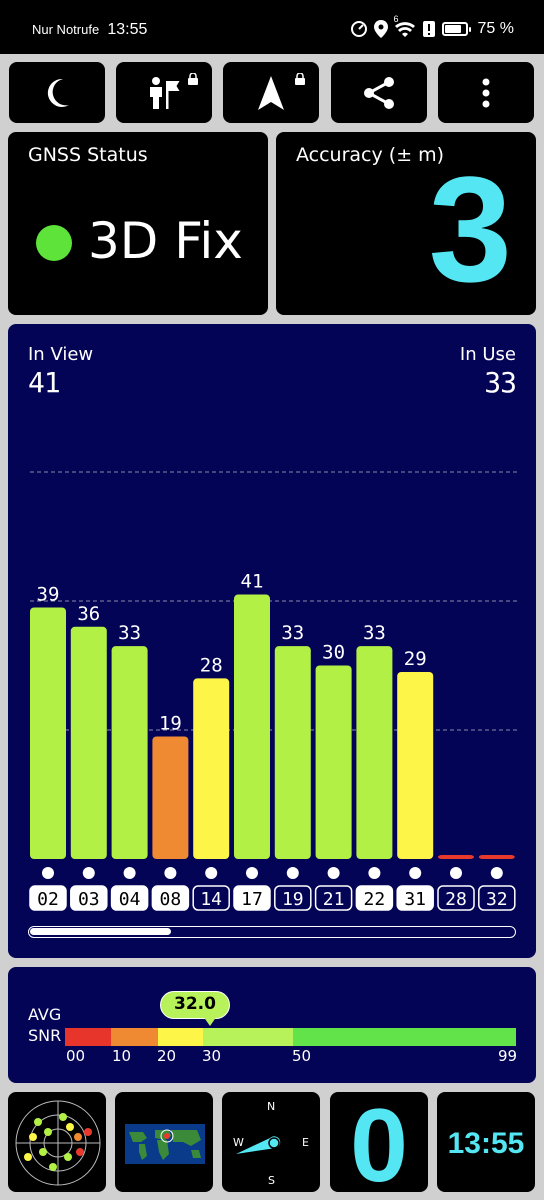  I want to click on chart-scrollbar, so click(272, 932).